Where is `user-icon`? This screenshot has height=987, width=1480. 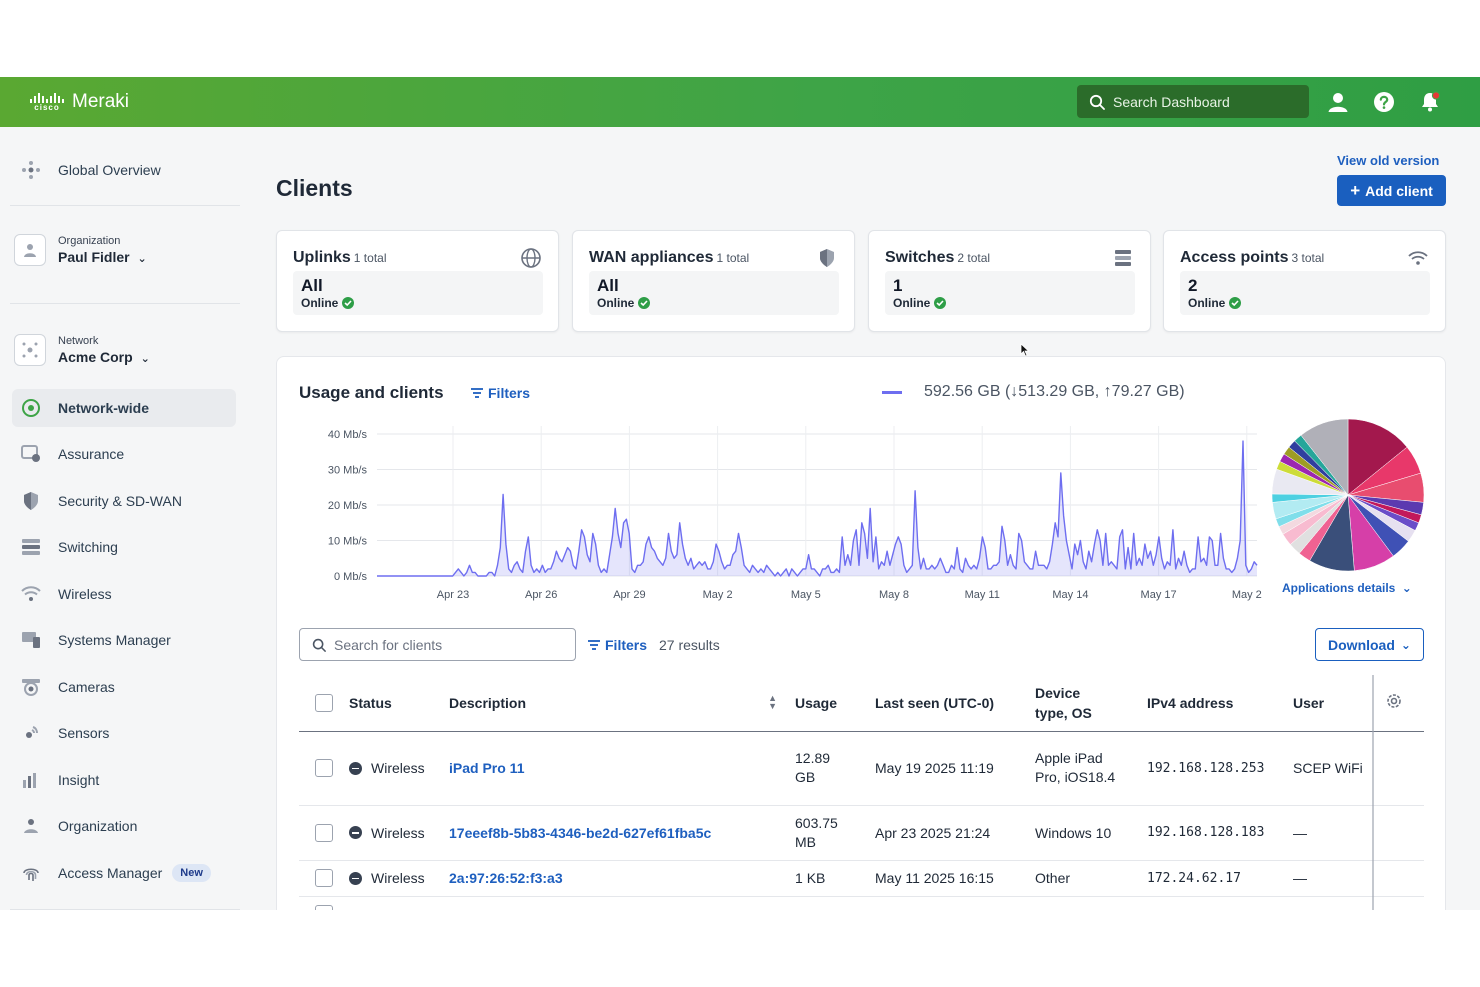
user-icon is located at coordinates (1338, 102).